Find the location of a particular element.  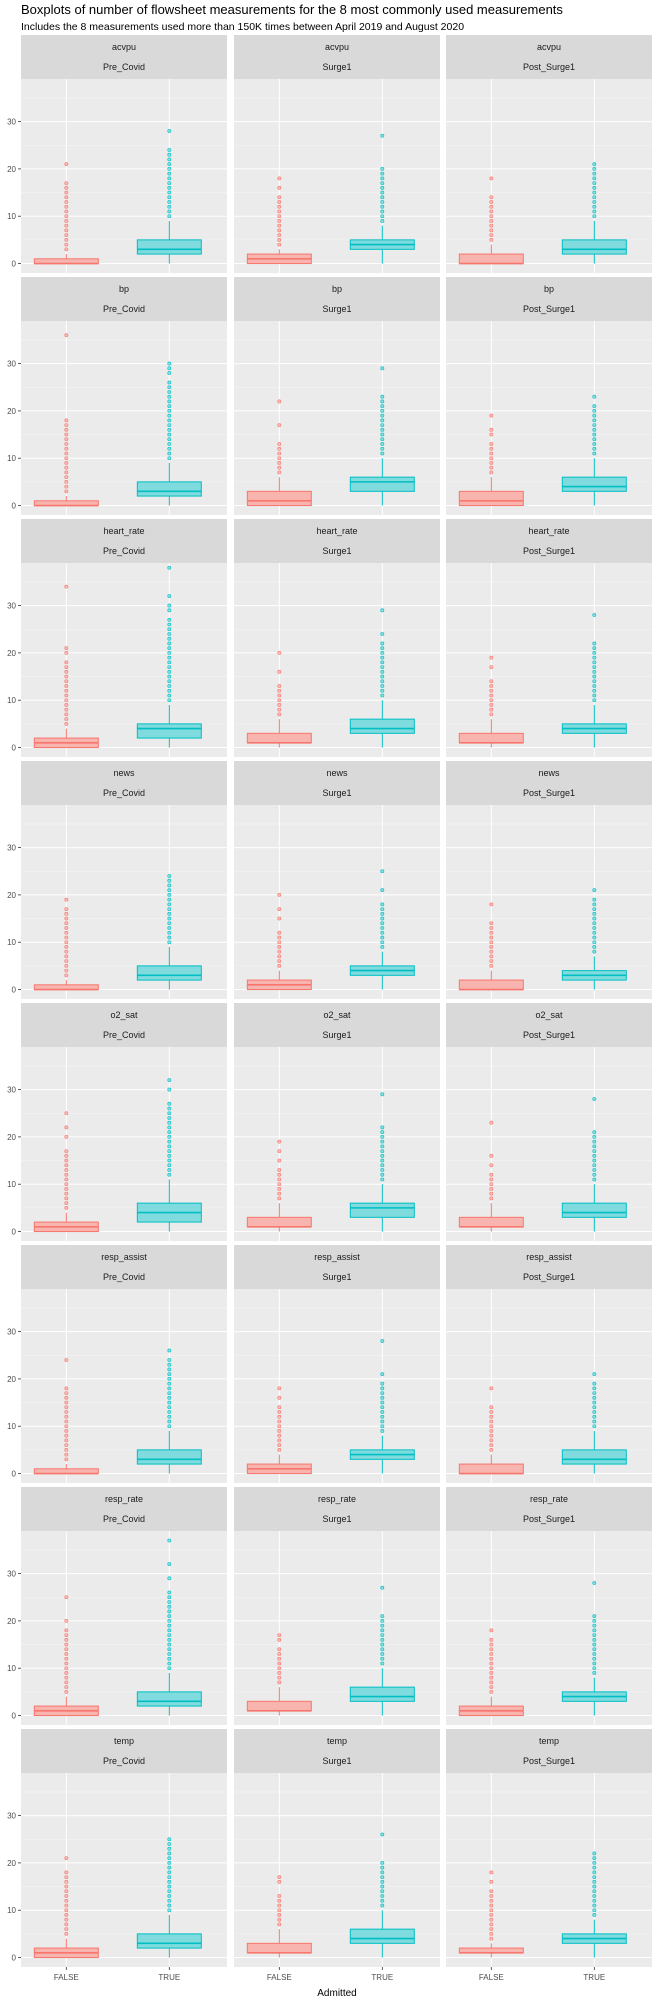

strip-label-measurement: news is located at coordinates (124, 773).